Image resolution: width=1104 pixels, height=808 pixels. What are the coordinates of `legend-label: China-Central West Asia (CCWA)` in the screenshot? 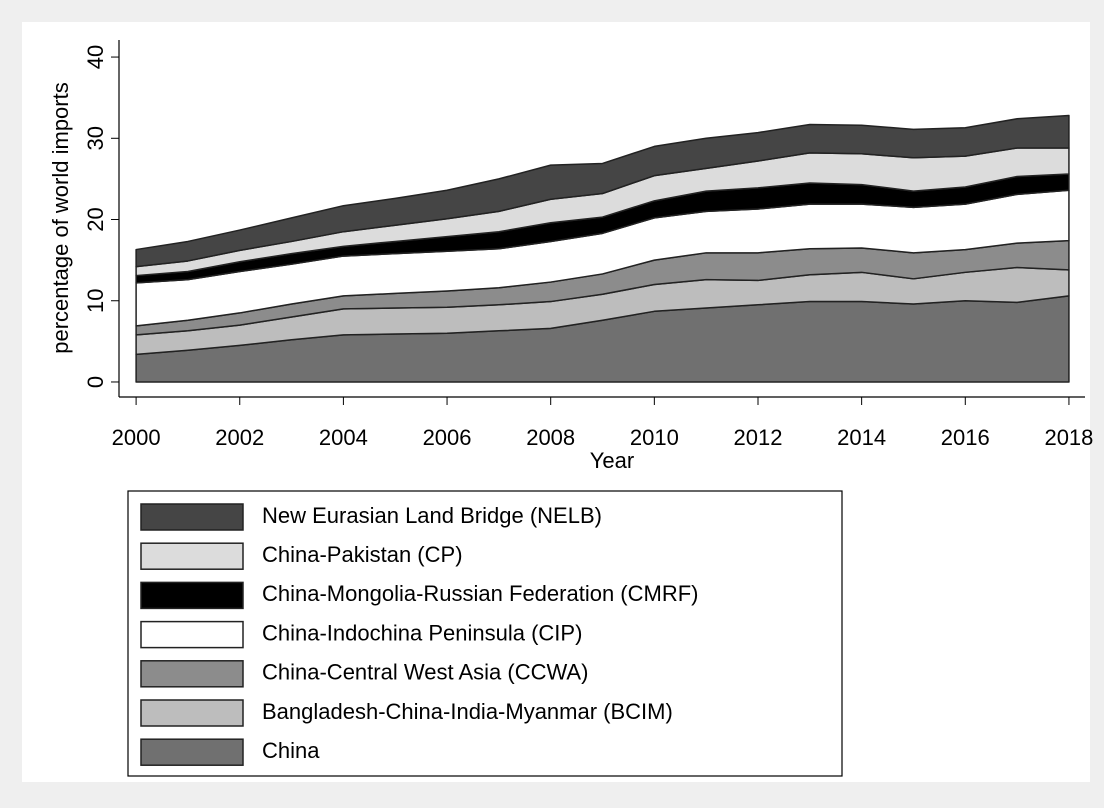 It's located at (425, 672).